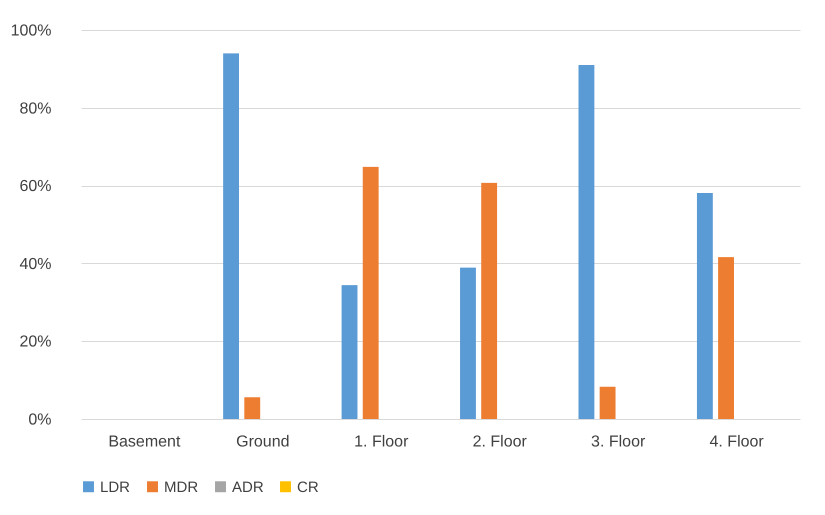 Image resolution: width=825 pixels, height=515 pixels. What do you see at coordinates (308, 487) in the screenshot?
I see `legend-label: CR` at bounding box center [308, 487].